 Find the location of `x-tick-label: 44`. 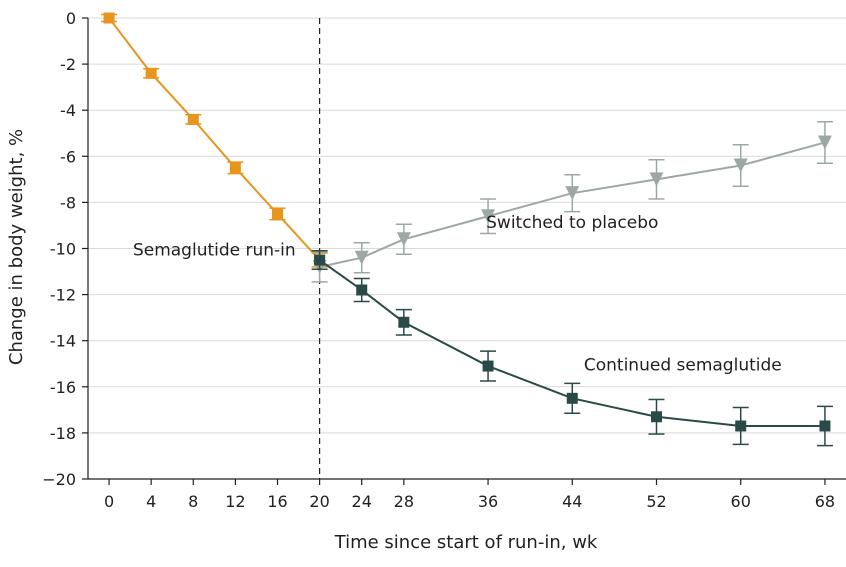

x-tick-label: 44 is located at coordinates (572, 501).